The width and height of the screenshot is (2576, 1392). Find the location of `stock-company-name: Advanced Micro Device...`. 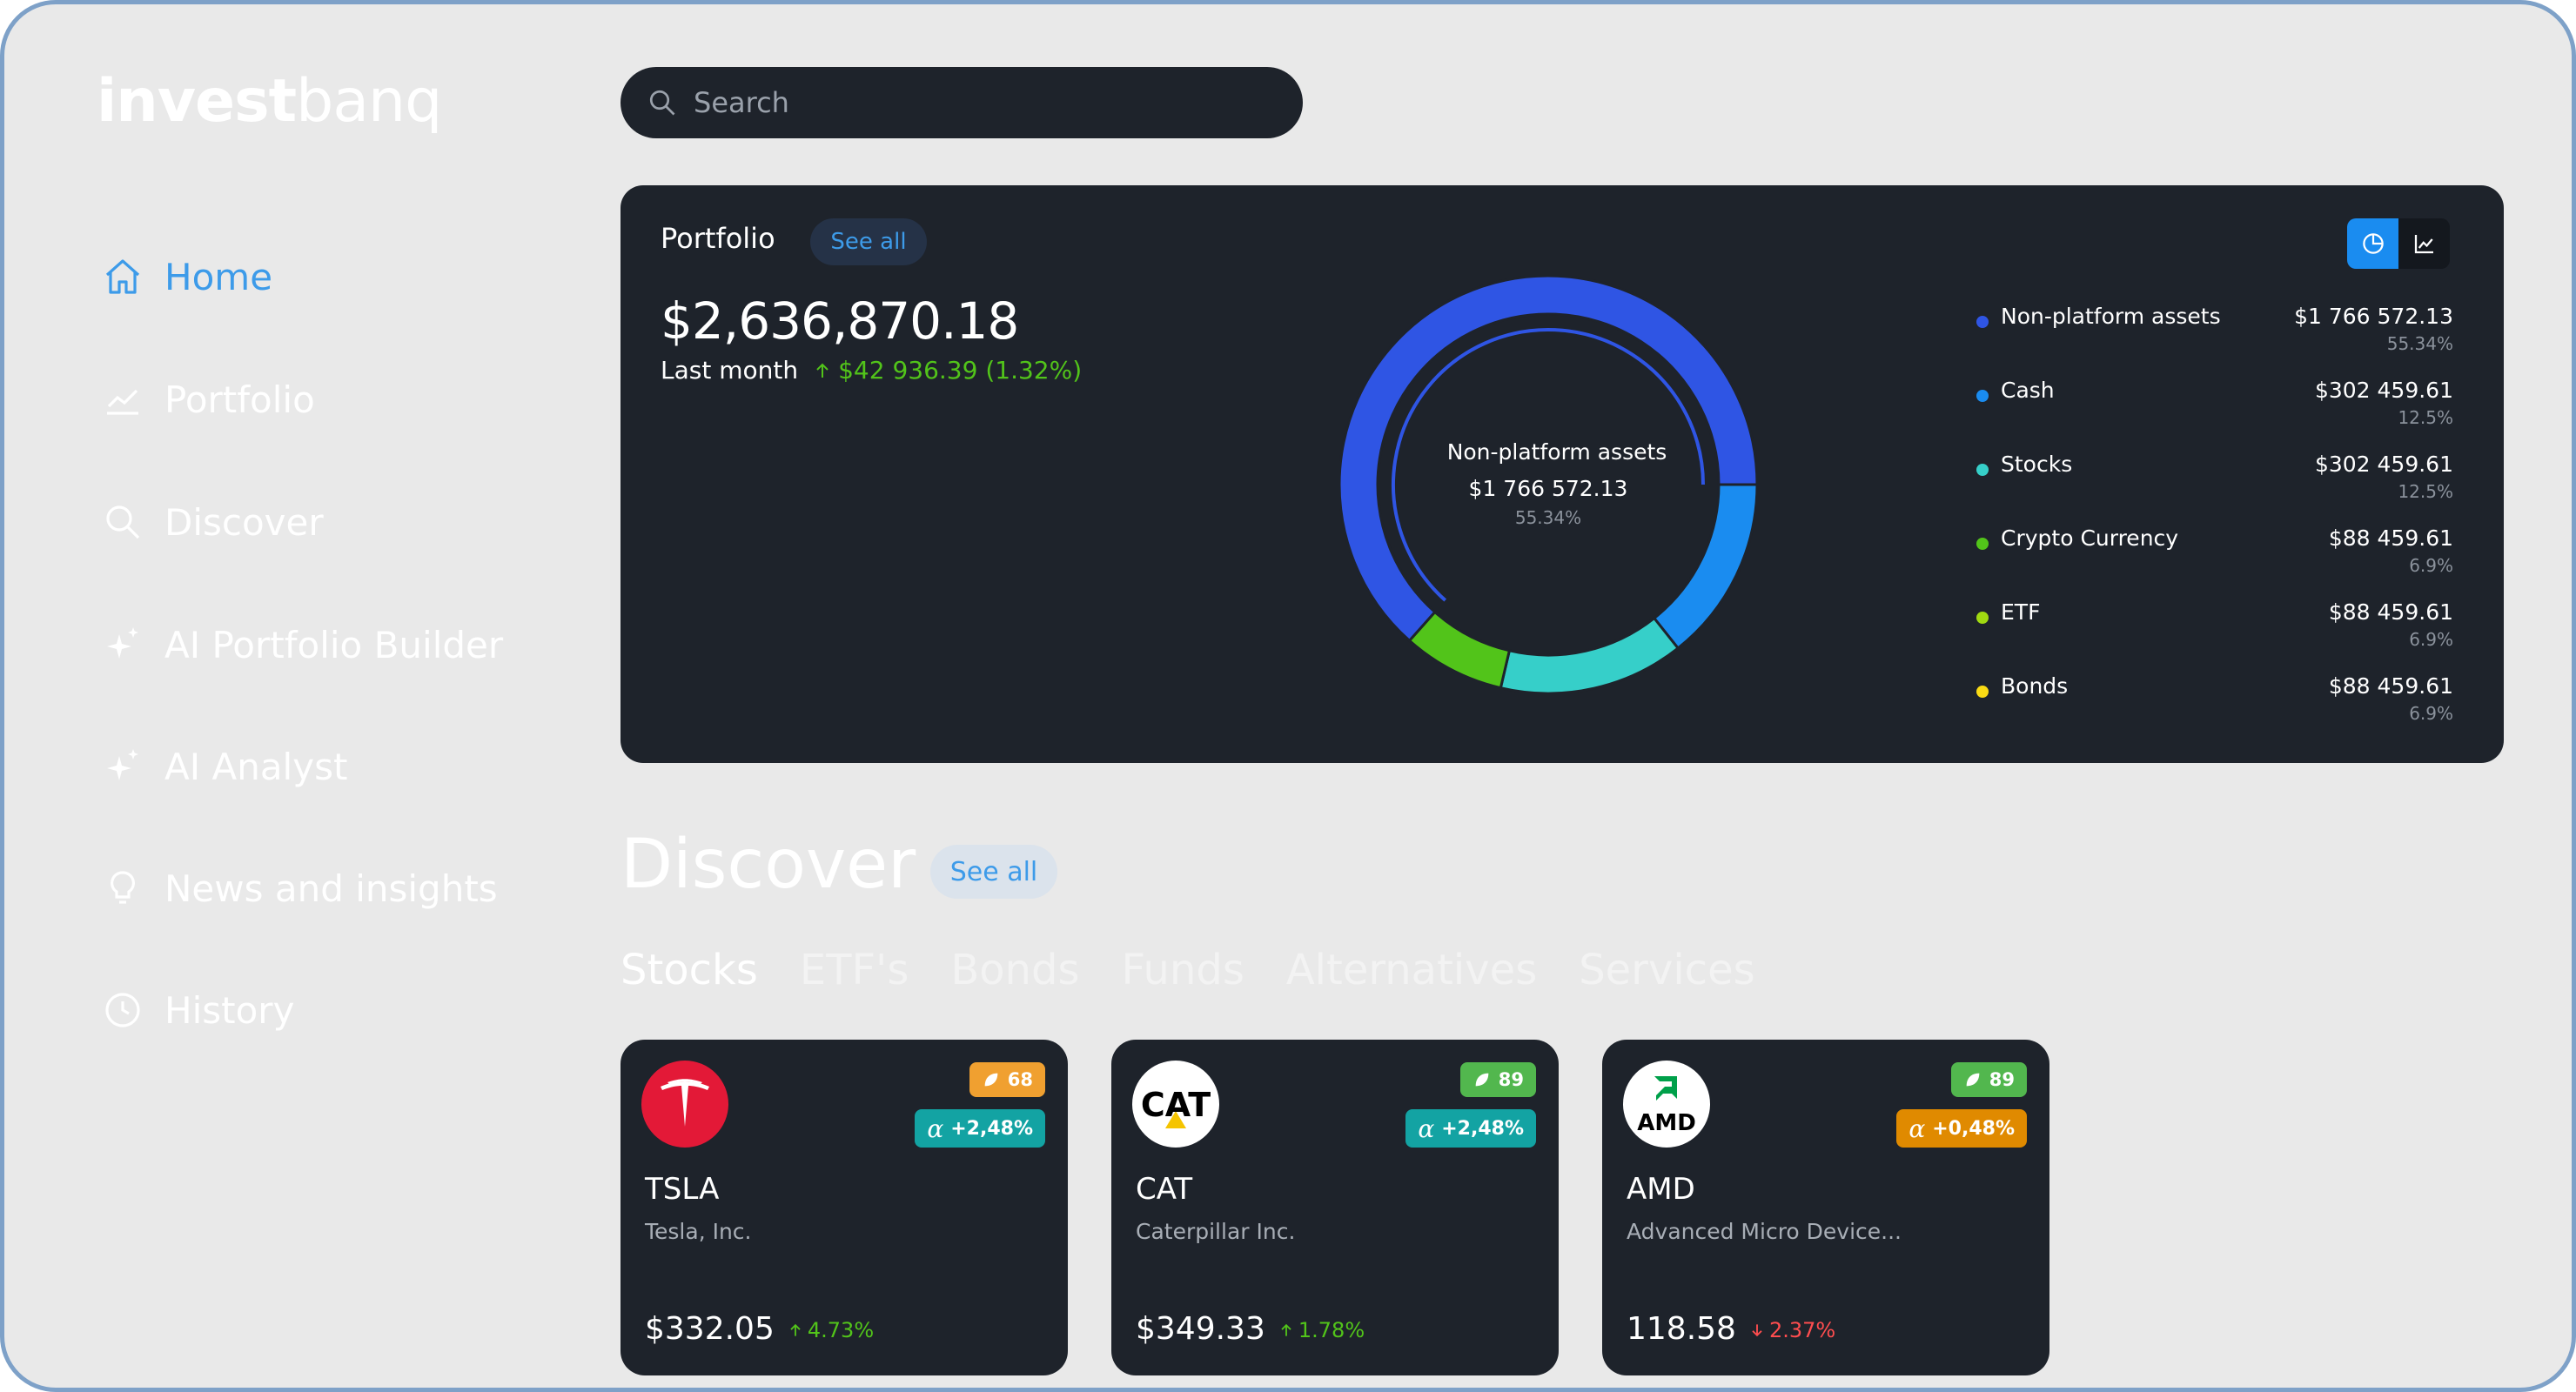

stock-company-name: Advanced Micro Device... is located at coordinates (1764, 1231).